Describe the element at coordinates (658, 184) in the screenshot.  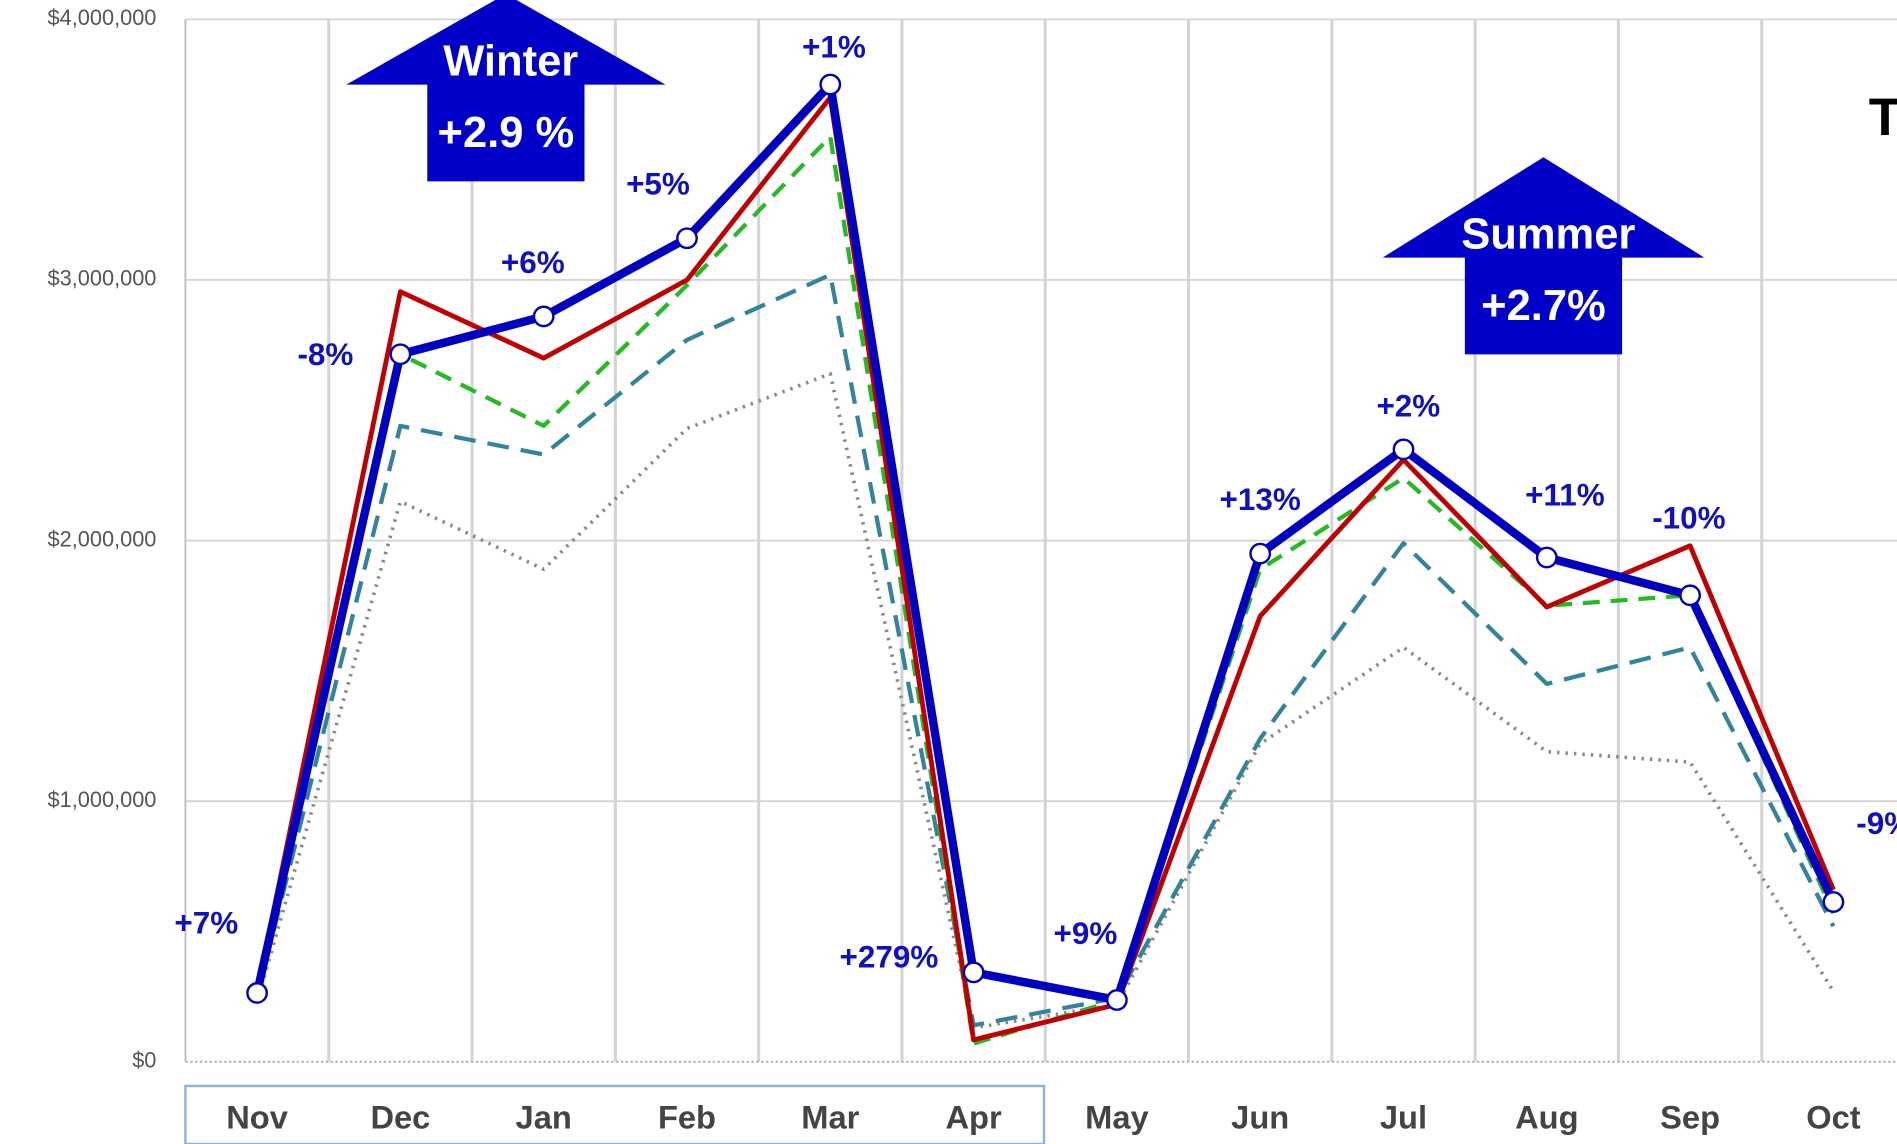
I see `data-label: +5%` at that location.